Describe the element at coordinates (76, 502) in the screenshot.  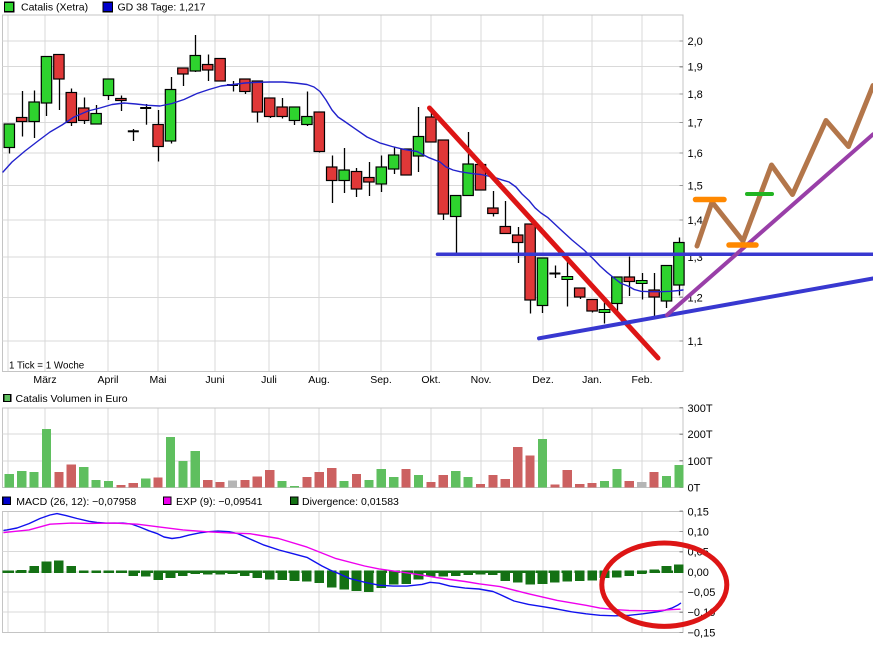
I see `svg-text: MACD (26, 12): −0,07958` at that location.